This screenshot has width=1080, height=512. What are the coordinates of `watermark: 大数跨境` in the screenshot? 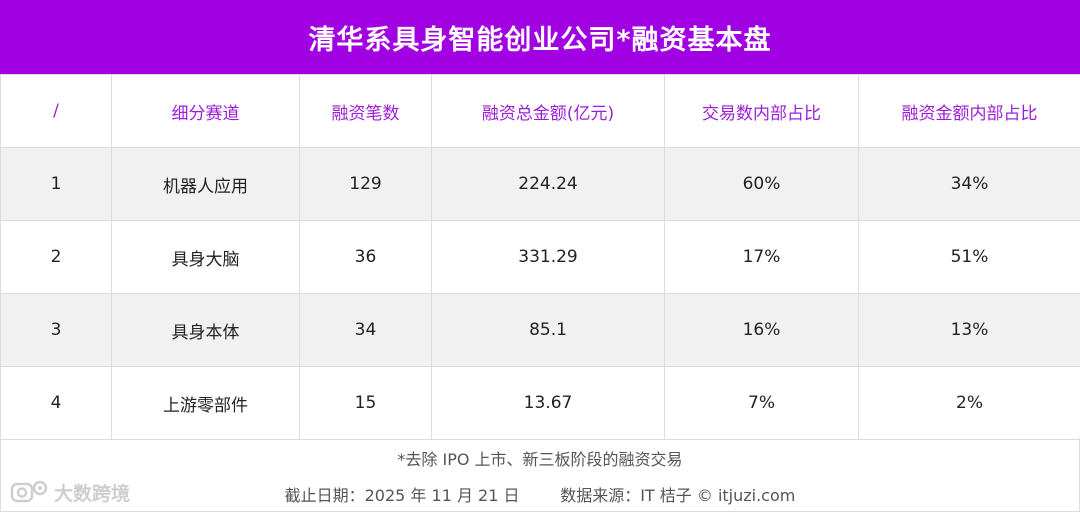 It's located at (70, 492).